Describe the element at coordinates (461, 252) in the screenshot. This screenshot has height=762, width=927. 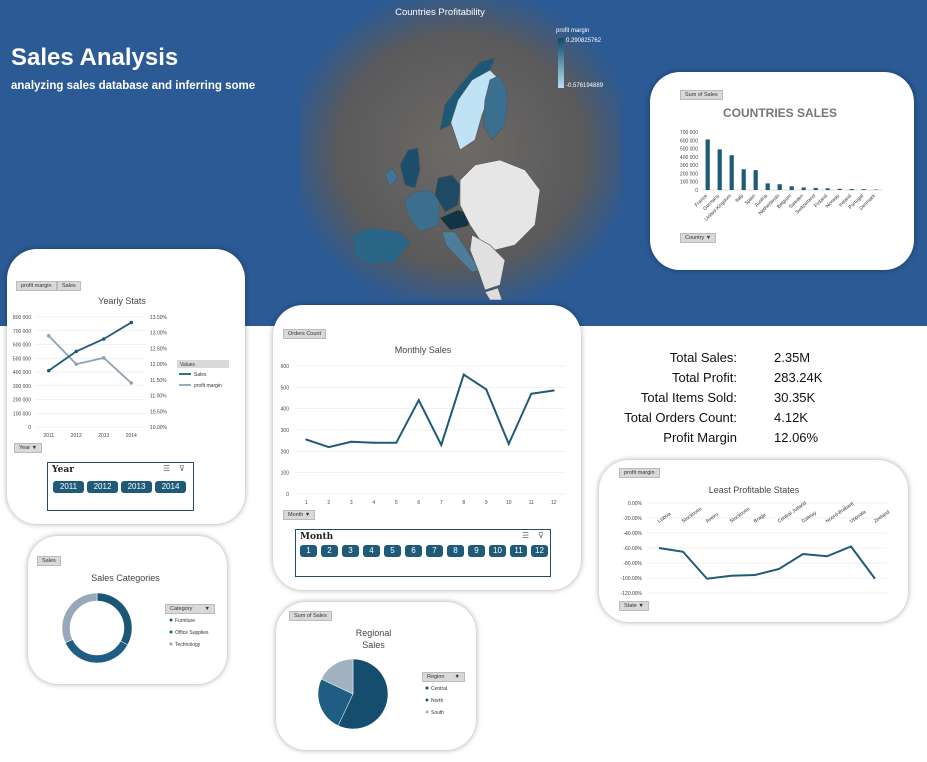
I see `map-region-italy` at that location.